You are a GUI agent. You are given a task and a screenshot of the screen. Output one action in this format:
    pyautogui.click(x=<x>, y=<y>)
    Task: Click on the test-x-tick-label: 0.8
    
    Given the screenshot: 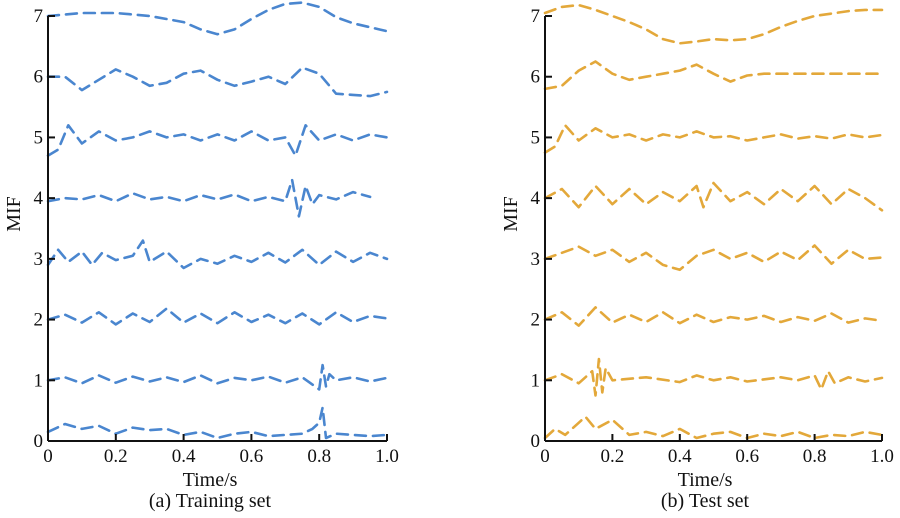 What is the action you would take?
    pyautogui.click(x=815, y=456)
    